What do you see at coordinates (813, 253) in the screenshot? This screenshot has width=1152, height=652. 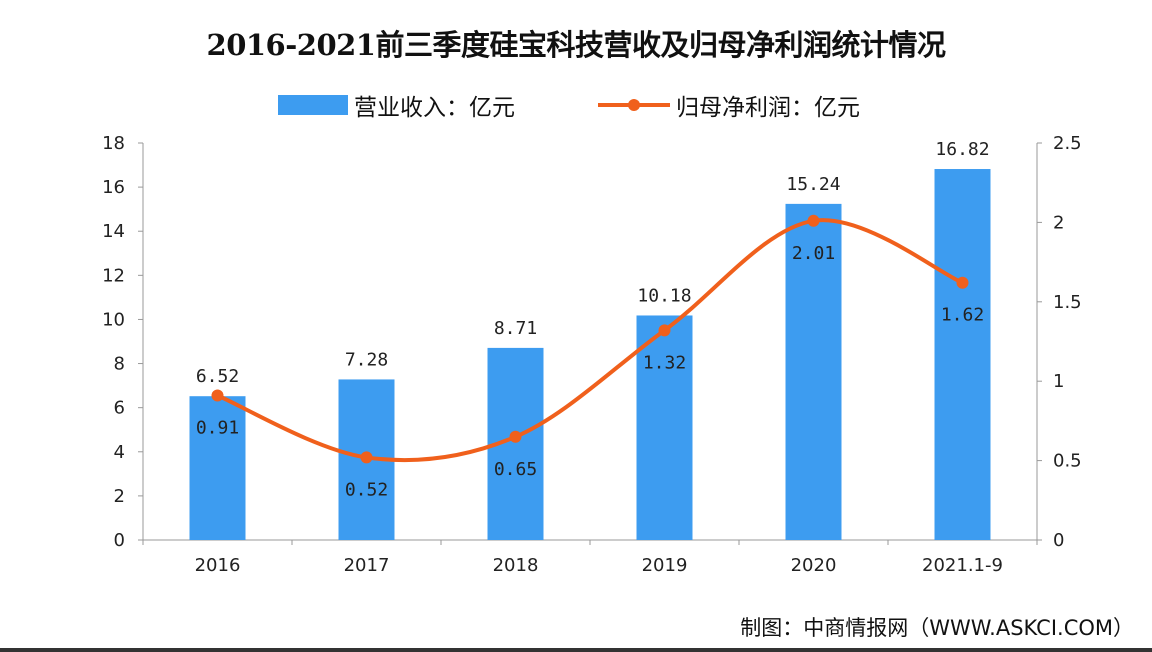 I see `profit-data-label: 2.01` at bounding box center [813, 253].